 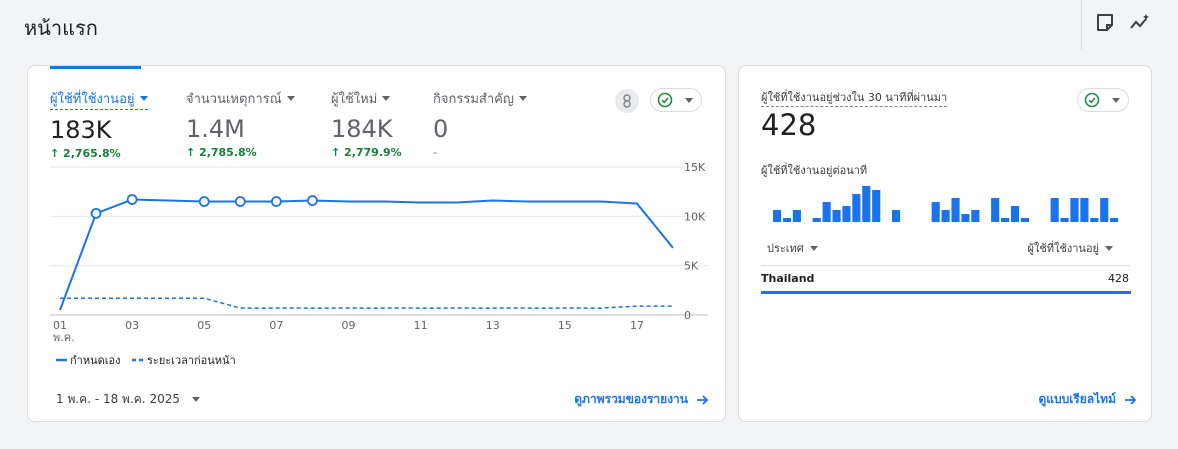 I want to click on chart-legend: กำหนดเอง ระยะเวลาก่อนหน้า, so click(x=146, y=360).